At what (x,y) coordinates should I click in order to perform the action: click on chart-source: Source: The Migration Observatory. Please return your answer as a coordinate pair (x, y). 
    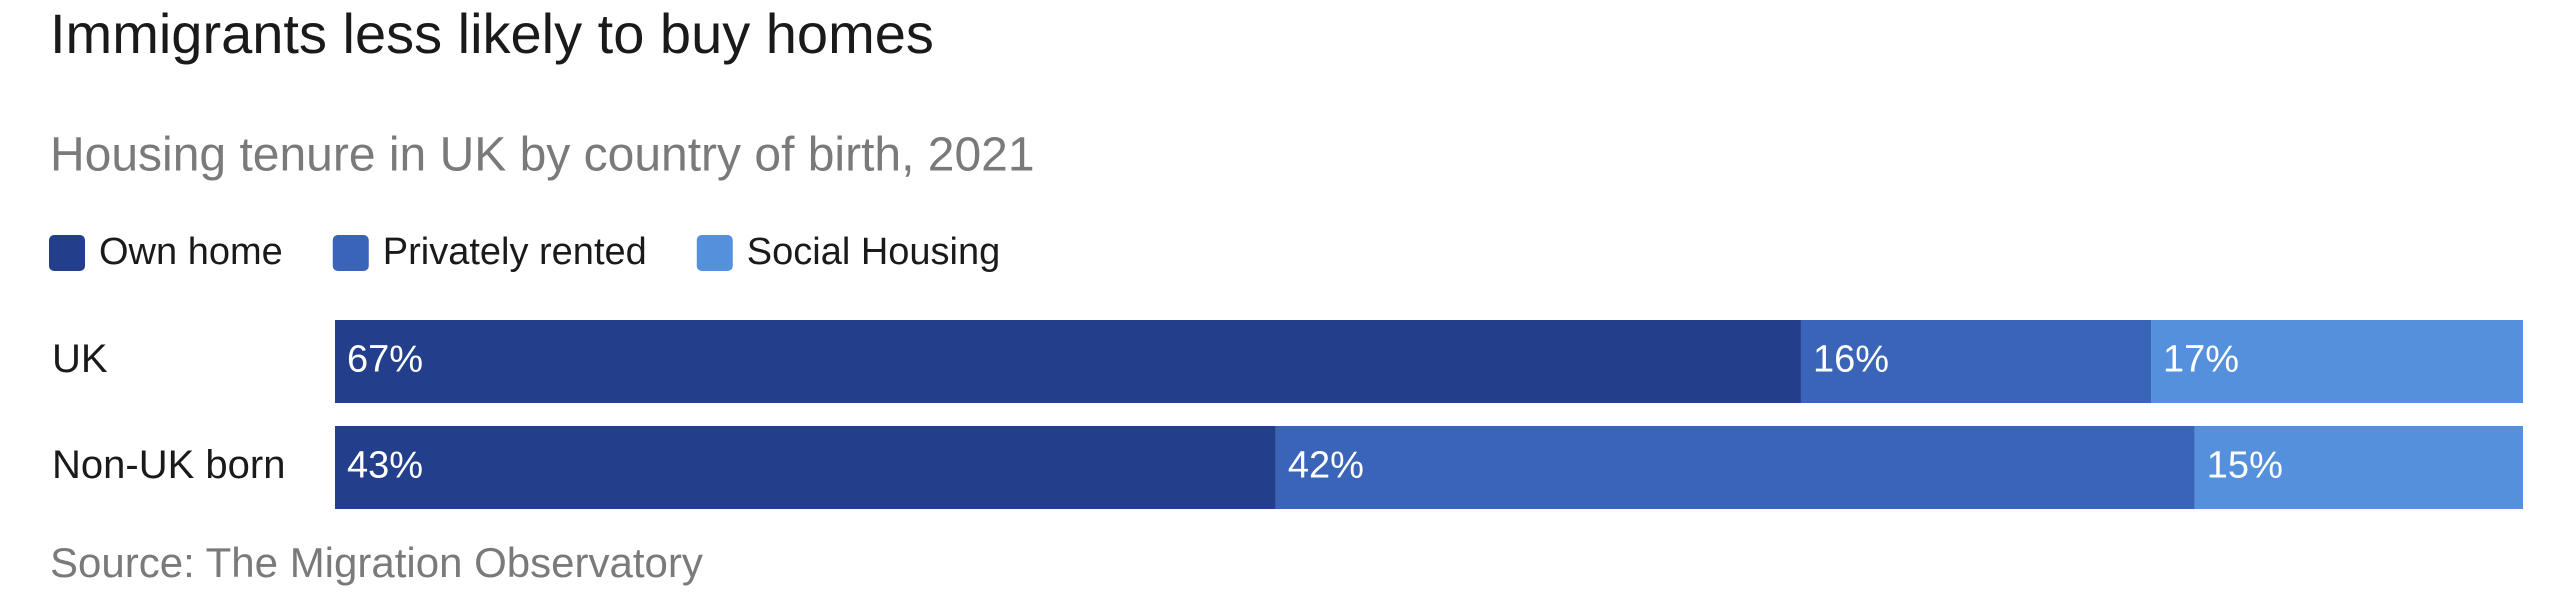
    Looking at the image, I should click on (376, 562).